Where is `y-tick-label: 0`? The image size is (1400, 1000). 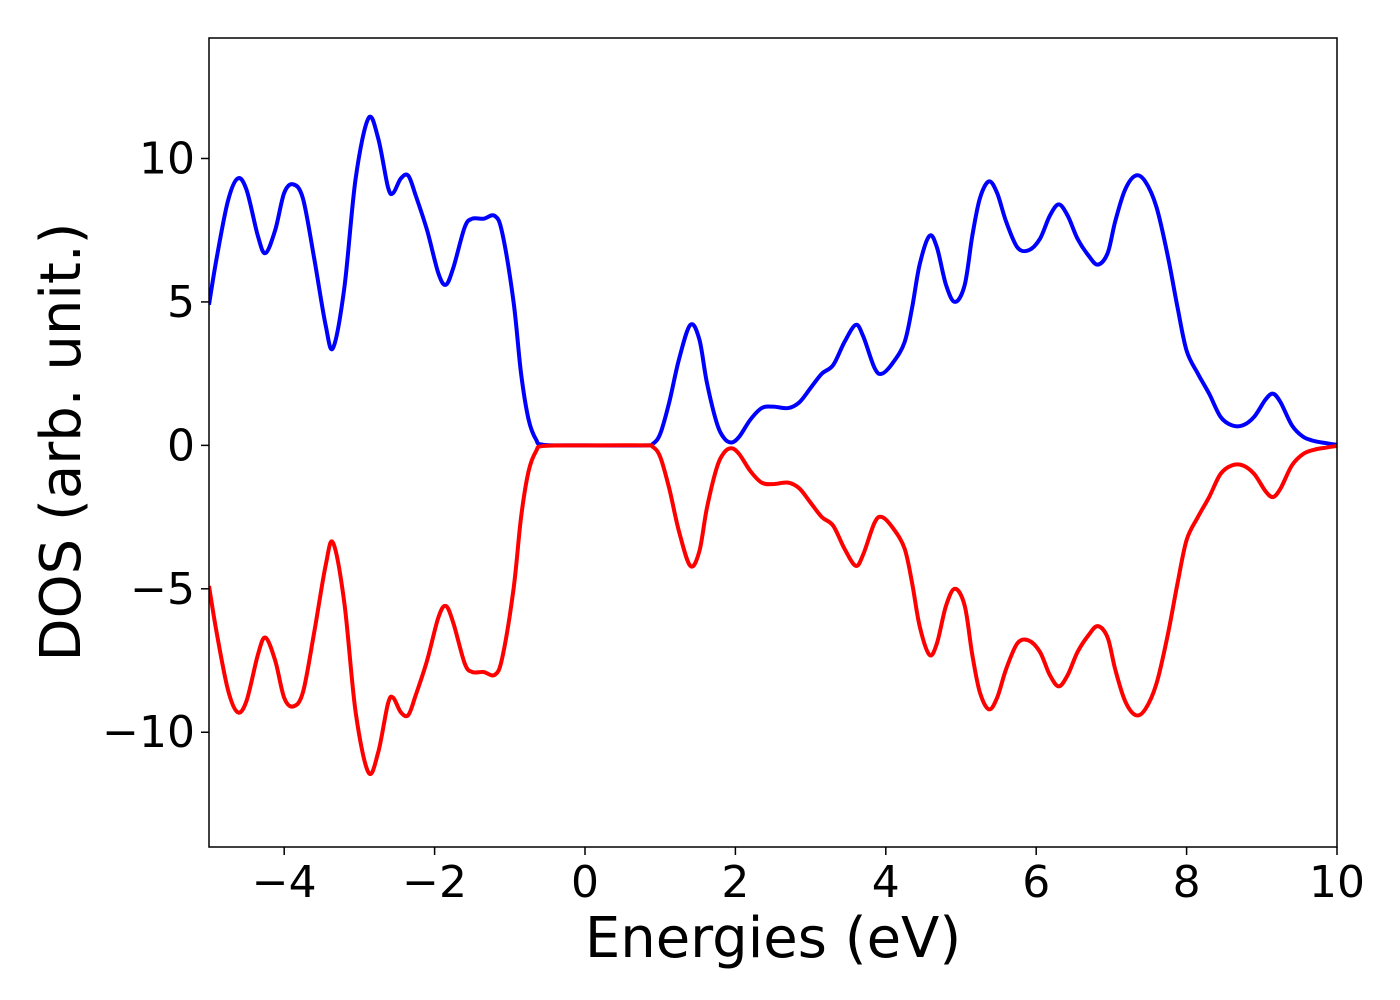
y-tick-label: 0 is located at coordinates (181, 445).